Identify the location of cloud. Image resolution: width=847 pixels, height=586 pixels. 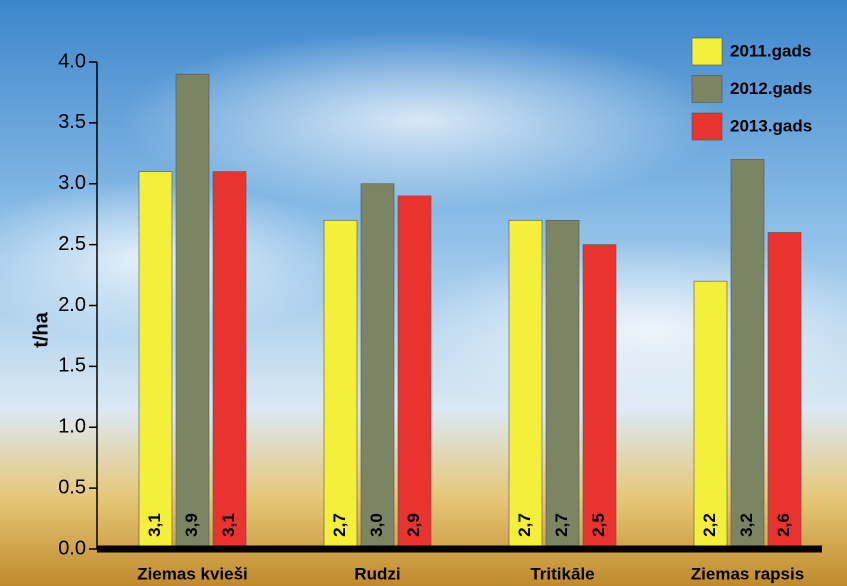
(175, 260).